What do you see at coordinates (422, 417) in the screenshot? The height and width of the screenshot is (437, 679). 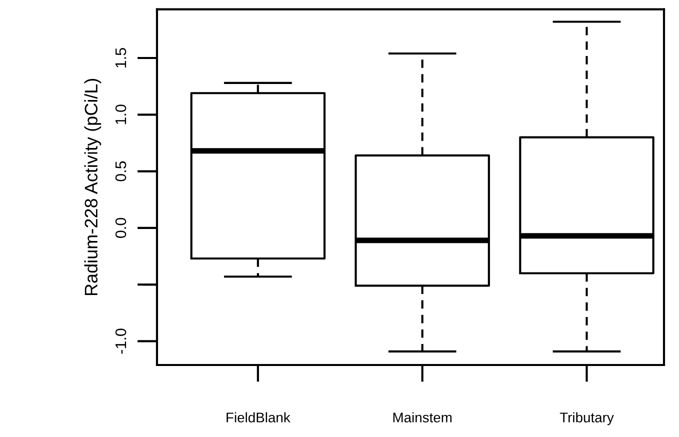 I see `x-tick-label: Mainstem` at bounding box center [422, 417].